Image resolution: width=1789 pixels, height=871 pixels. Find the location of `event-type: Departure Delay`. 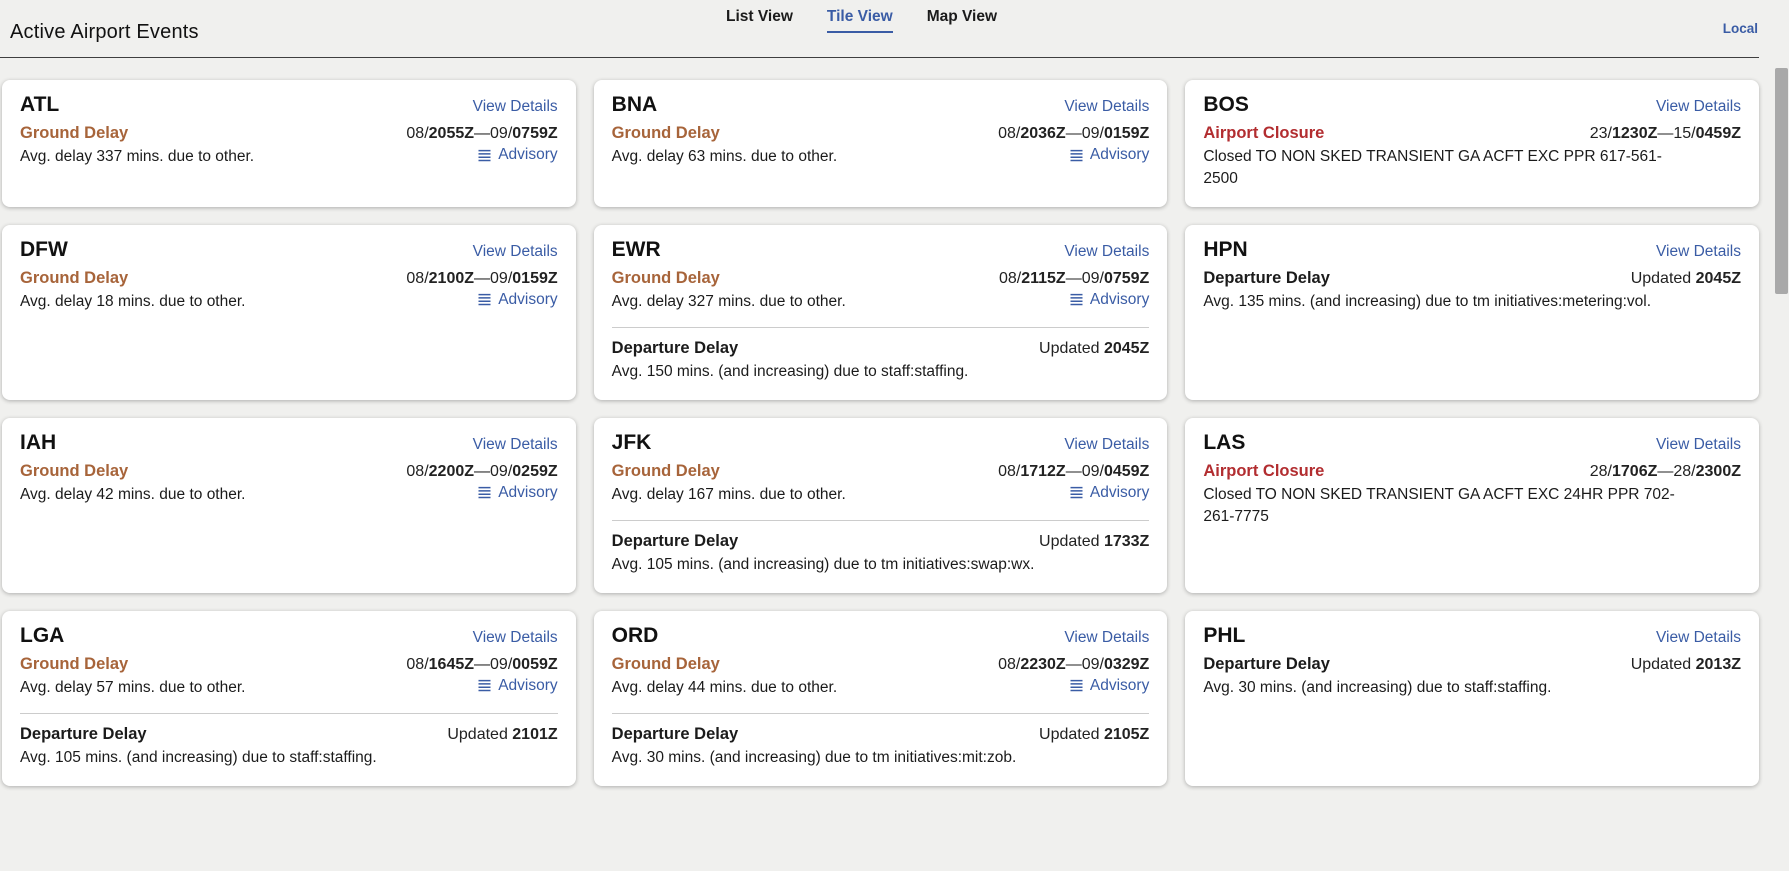

event-type: Departure Delay is located at coordinates (1266, 663).